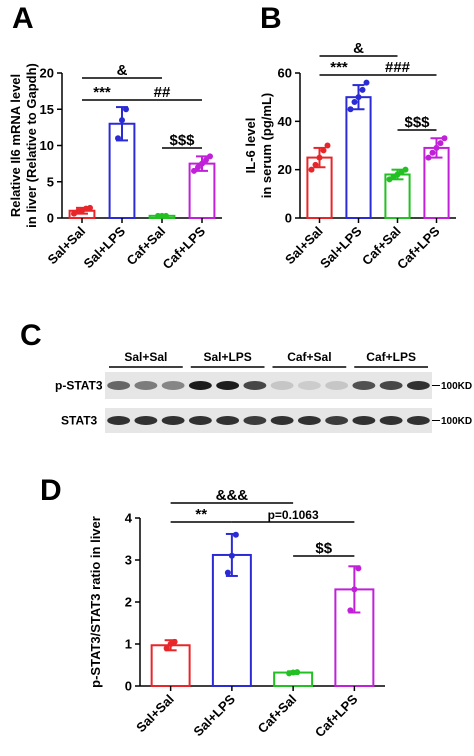  What do you see at coordinates (145, 357) in the screenshot?
I see `lane-group-label: Sal+Sal` at bounding box center [145, 357].